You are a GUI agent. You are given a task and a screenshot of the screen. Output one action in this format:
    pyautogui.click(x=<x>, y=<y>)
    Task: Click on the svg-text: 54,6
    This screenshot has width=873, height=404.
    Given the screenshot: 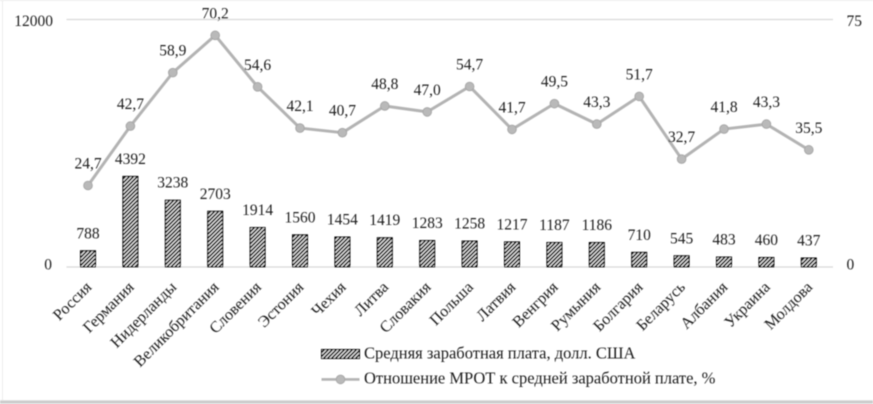 What is the action you would take?
    pyautogui.click(x=257, y=65)
    